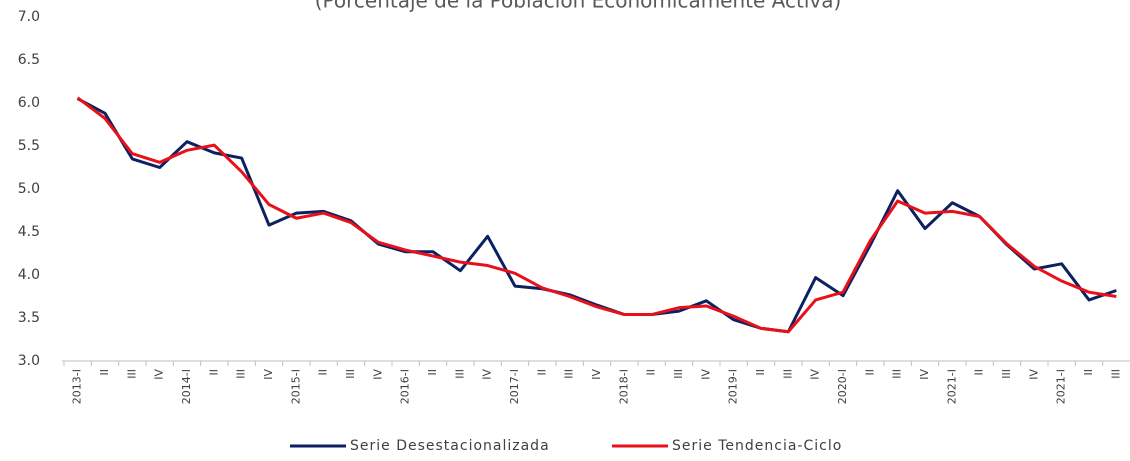 This screenshot has height=461, width=1130. What do you see at coordinates (29, 189) in the screenshot?
I see `y-tick-label: 5.0` at bounding box center [29, 189].